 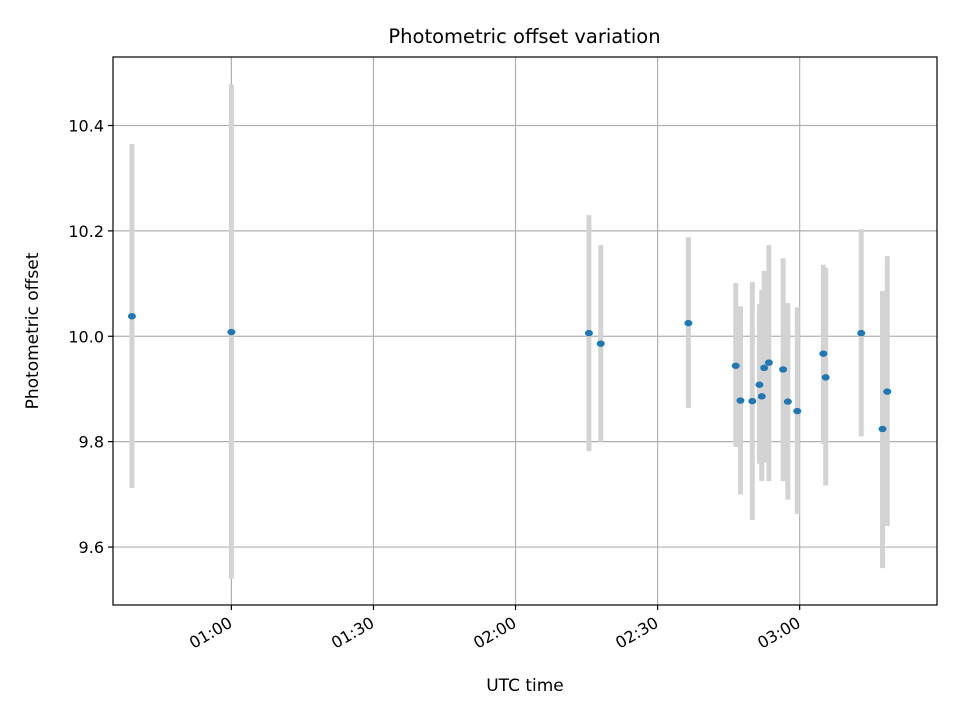 What do you see at coordinates (86, 336) in the screenshot?
I see `y-tick-label: 10.0` at bounding box center [86, 336].